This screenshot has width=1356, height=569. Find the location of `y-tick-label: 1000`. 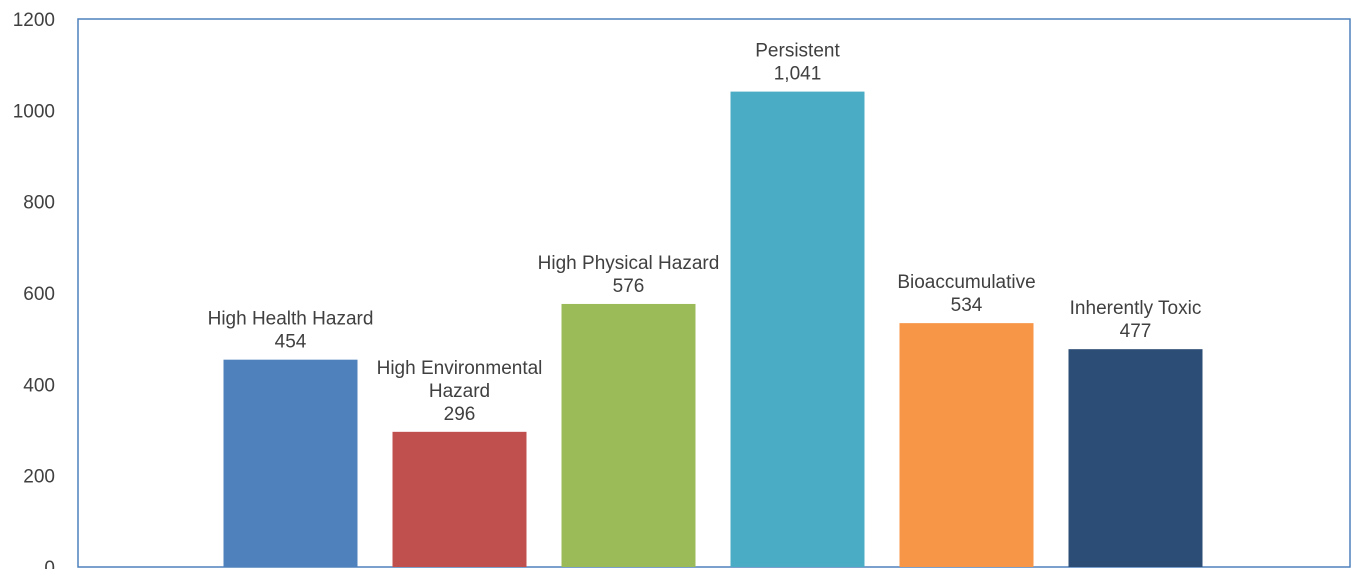

y-tick-label: 1000 is located at coordinates (34, 111).